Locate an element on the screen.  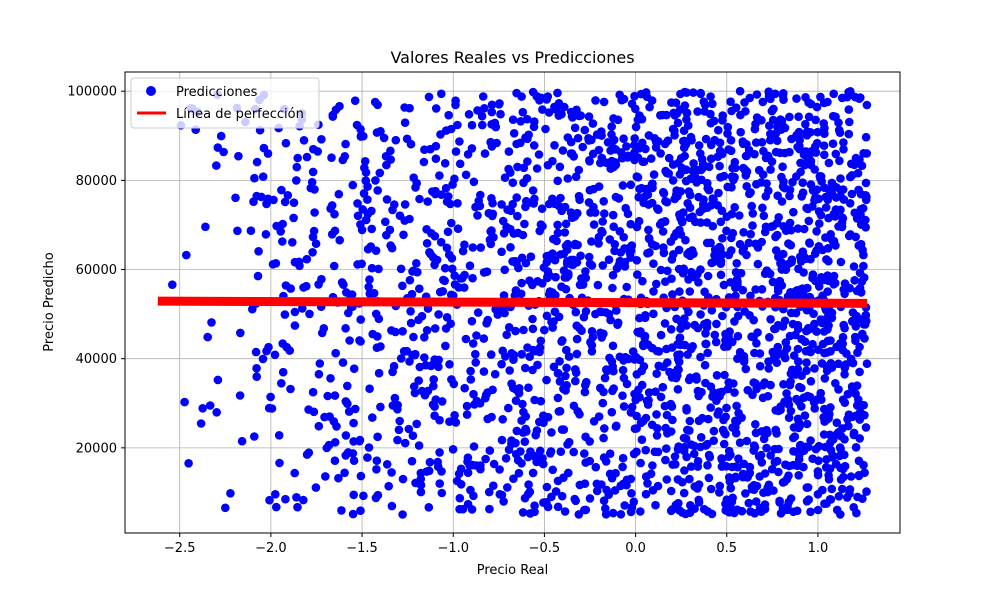
y-tick-label: 20000 is located at coordinates (96, 448).